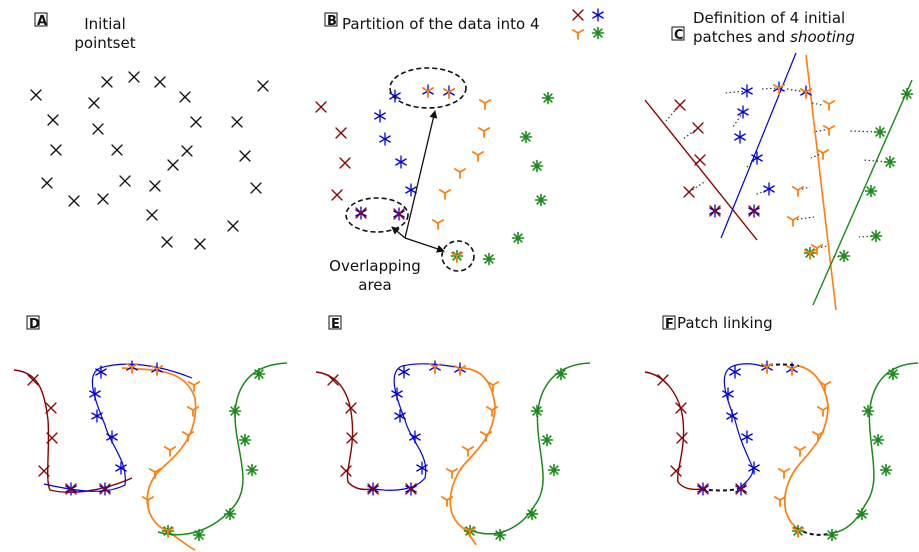 The width and height of the screenshot is (919, 552). I want to click on panel-d-letter-box, so click(33, 322).